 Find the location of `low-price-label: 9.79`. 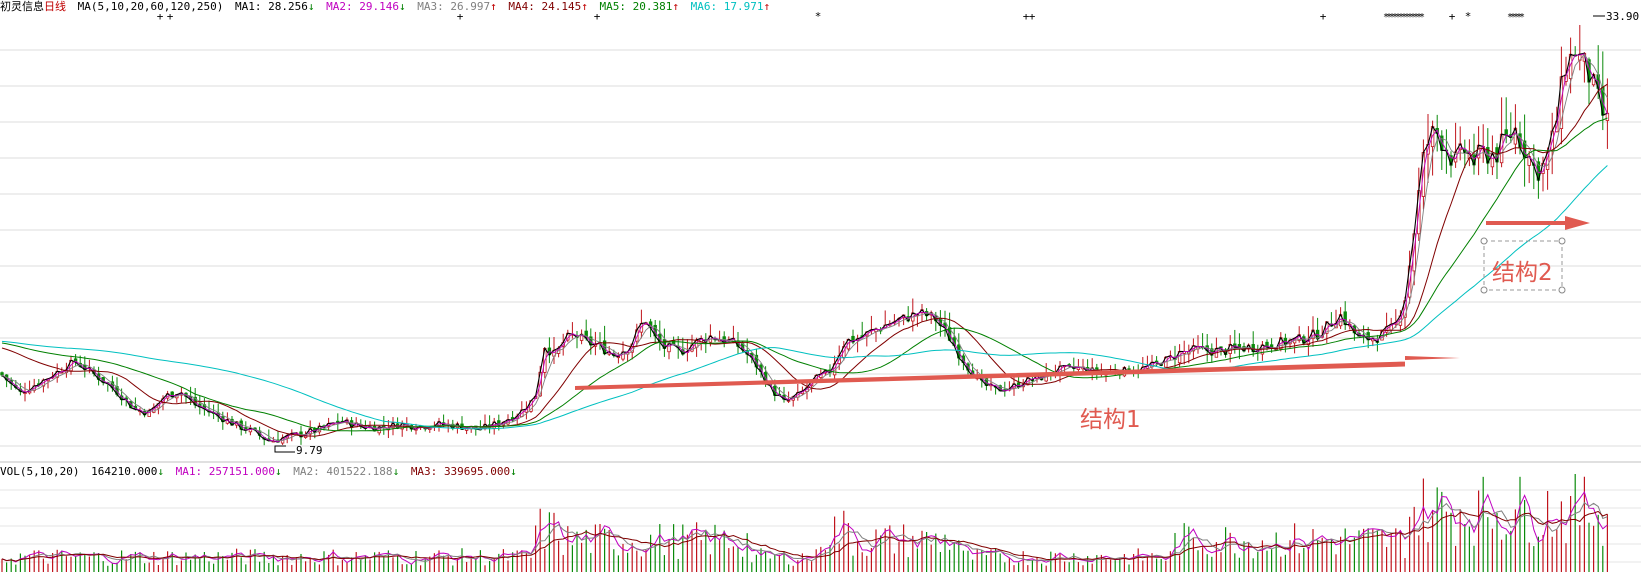

low-price-label: 9.79 is located at coordinates (309, 450).